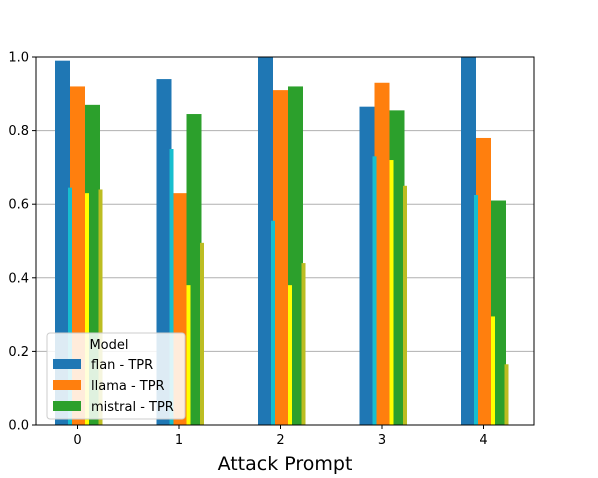 The width and height of the screenshot is (598, 478). What do you see at coordinates (122, 365) in the screenshot?
I see `legend-label-flan: flan - TPR` at bounding box center [122, 365].